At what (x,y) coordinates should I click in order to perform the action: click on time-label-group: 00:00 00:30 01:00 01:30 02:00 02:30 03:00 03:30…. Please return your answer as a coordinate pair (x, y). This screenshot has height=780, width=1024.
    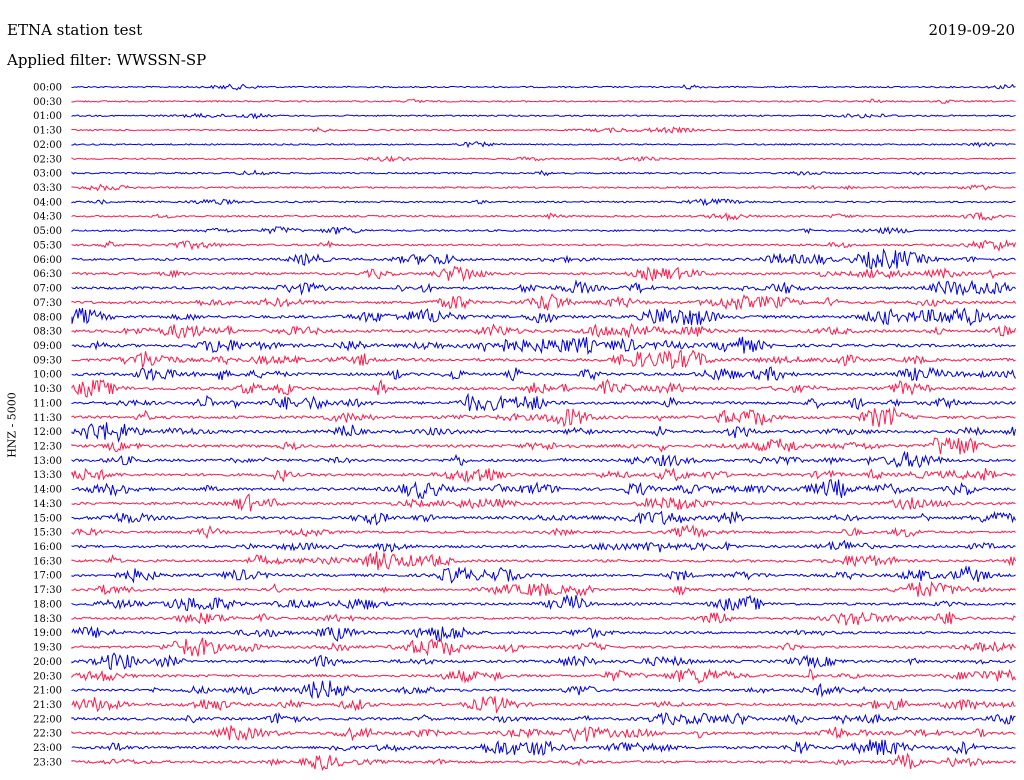
    Looking at the image, I should click on (47, 426).